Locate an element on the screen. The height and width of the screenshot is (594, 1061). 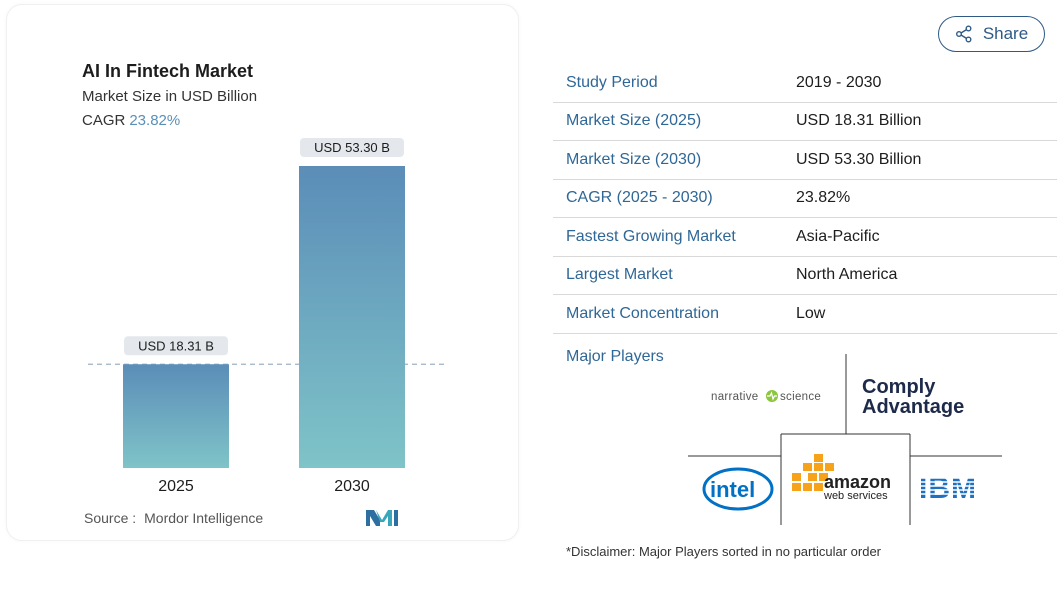
source-note: Source : Mordor Intelligence is located at coordinates (173, 518).